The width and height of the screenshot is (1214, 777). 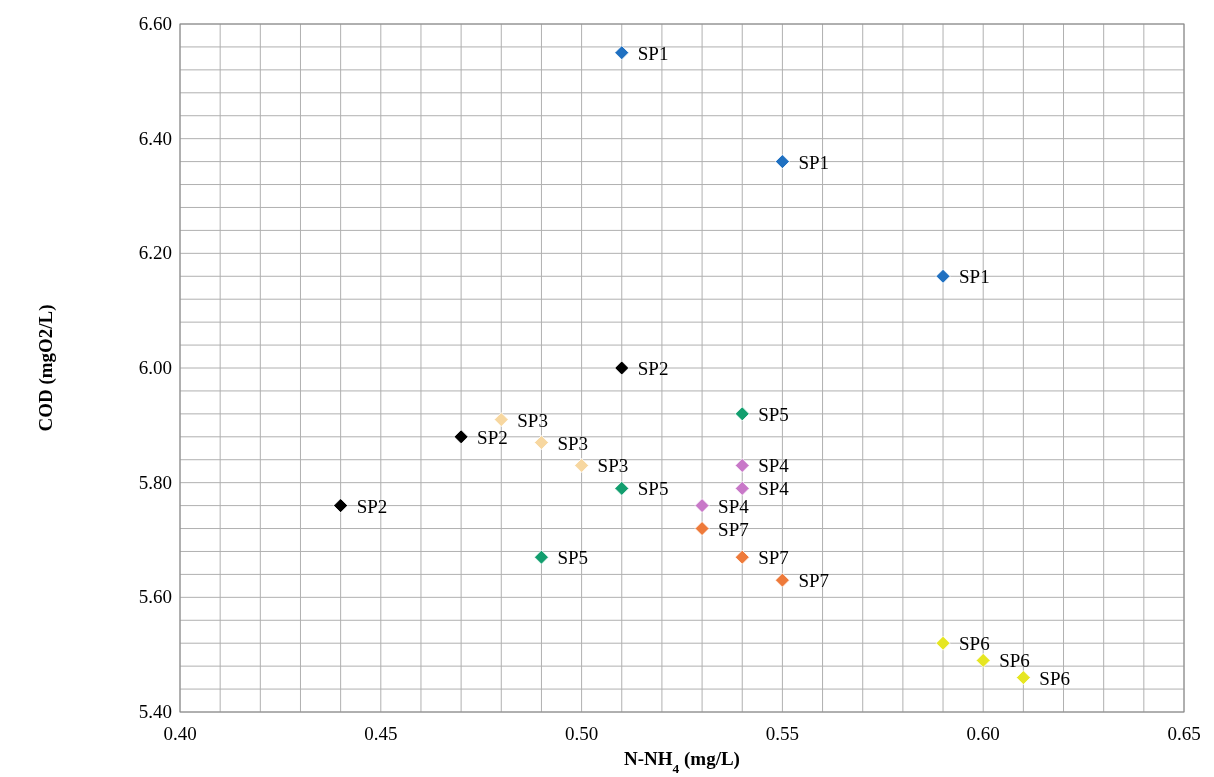 What do you see at coordinates (180, 733) in the screenshot?
I see `x-tick-label: 0.40` at bounding box center [180, 733].